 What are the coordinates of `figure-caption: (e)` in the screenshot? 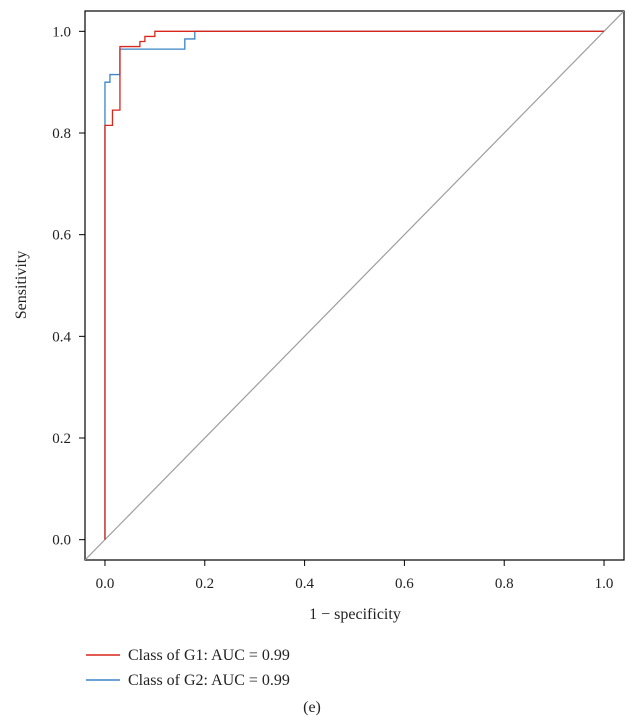 It's located at (312, 707).